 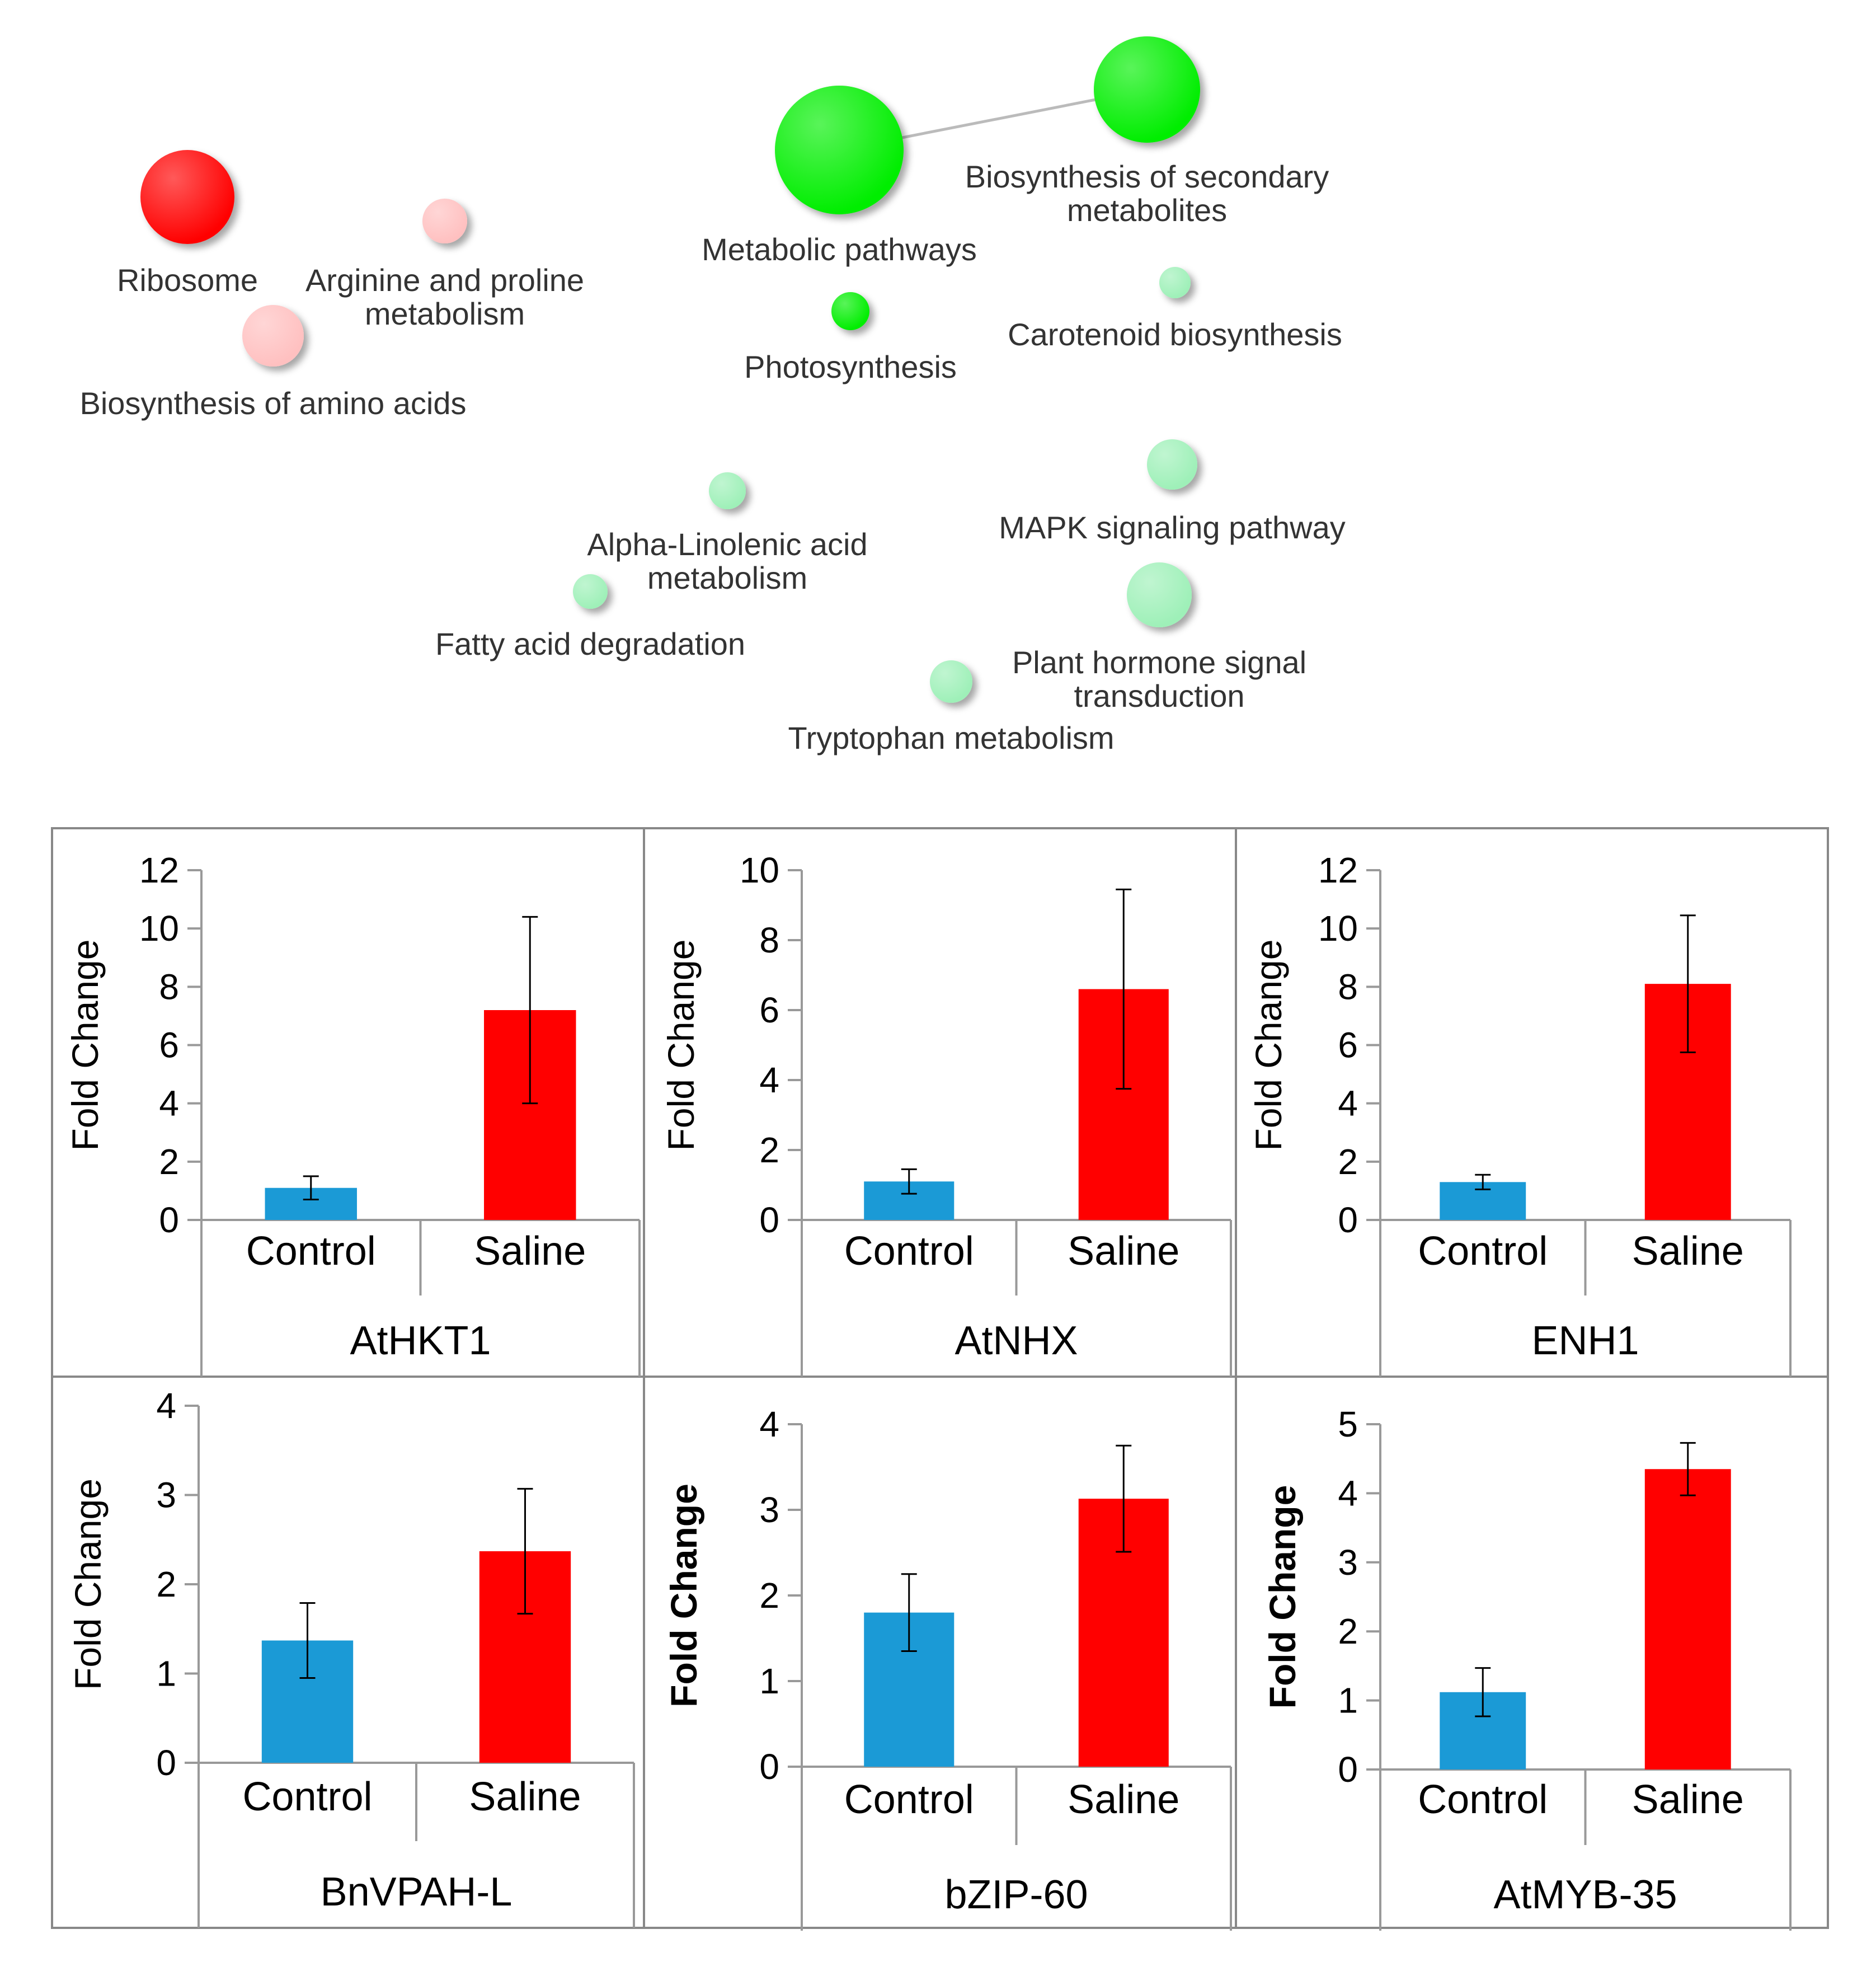 What do you see at coordinates (444, 280) in the screenshot?
I see `node-label-line: Arginine and proline` at bounding box center [444, 280].